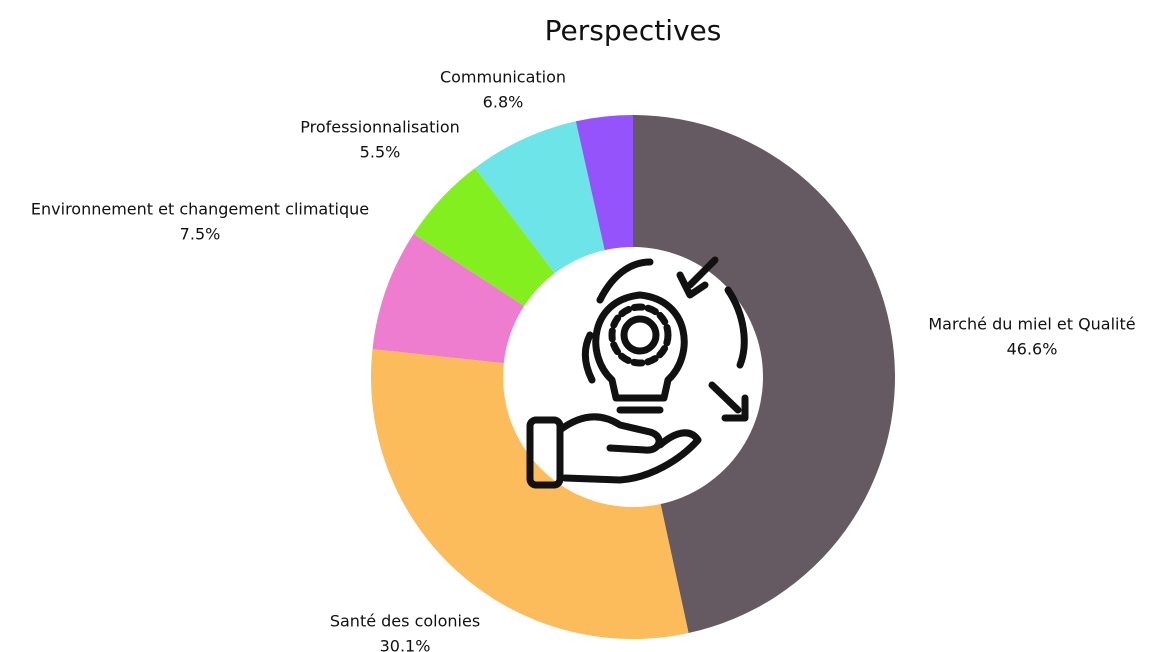 The height and width of the screenshot is (652, 1152). Describe the element at coordinates (1031, 324) in the screenshot. I see `slice-label: Marché du miel et Qualité` at that location.